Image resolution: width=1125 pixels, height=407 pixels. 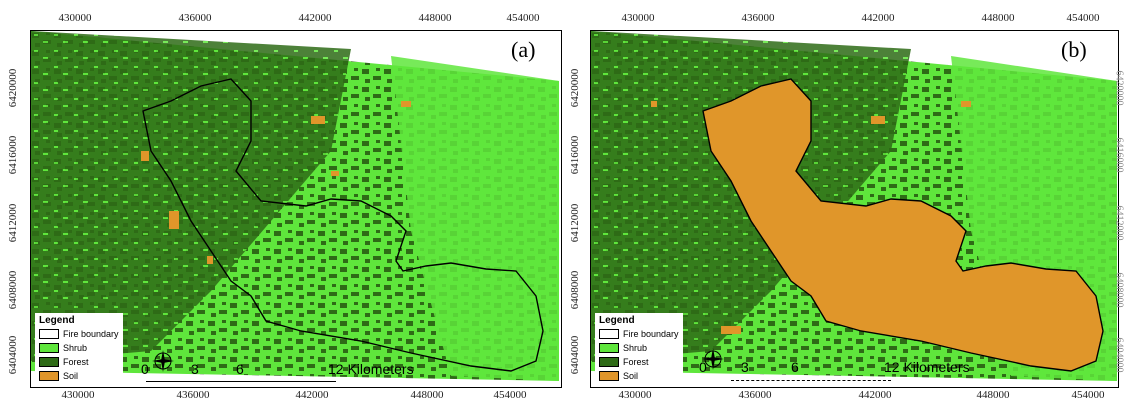 I want to click on y-tick-right: 6404000, so click(x=1119, y=355).